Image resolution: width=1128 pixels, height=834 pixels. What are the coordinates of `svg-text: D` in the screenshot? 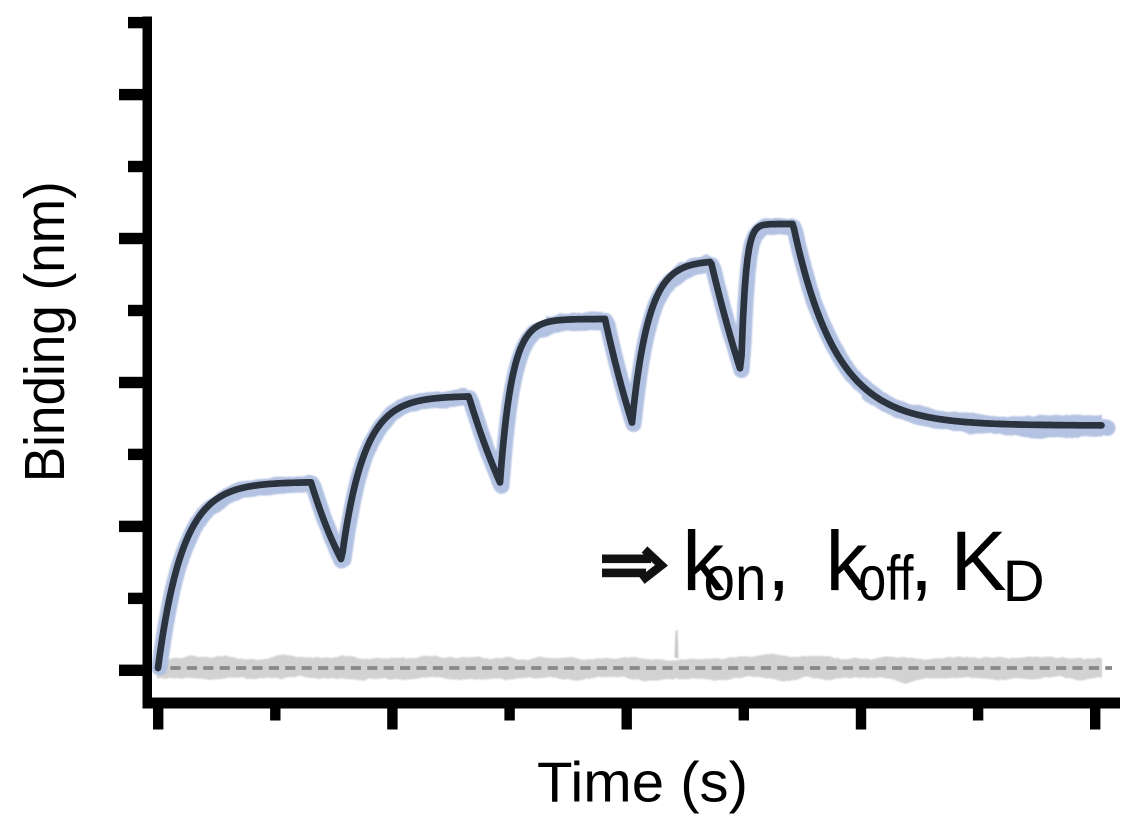 It's located at (1024, 581).